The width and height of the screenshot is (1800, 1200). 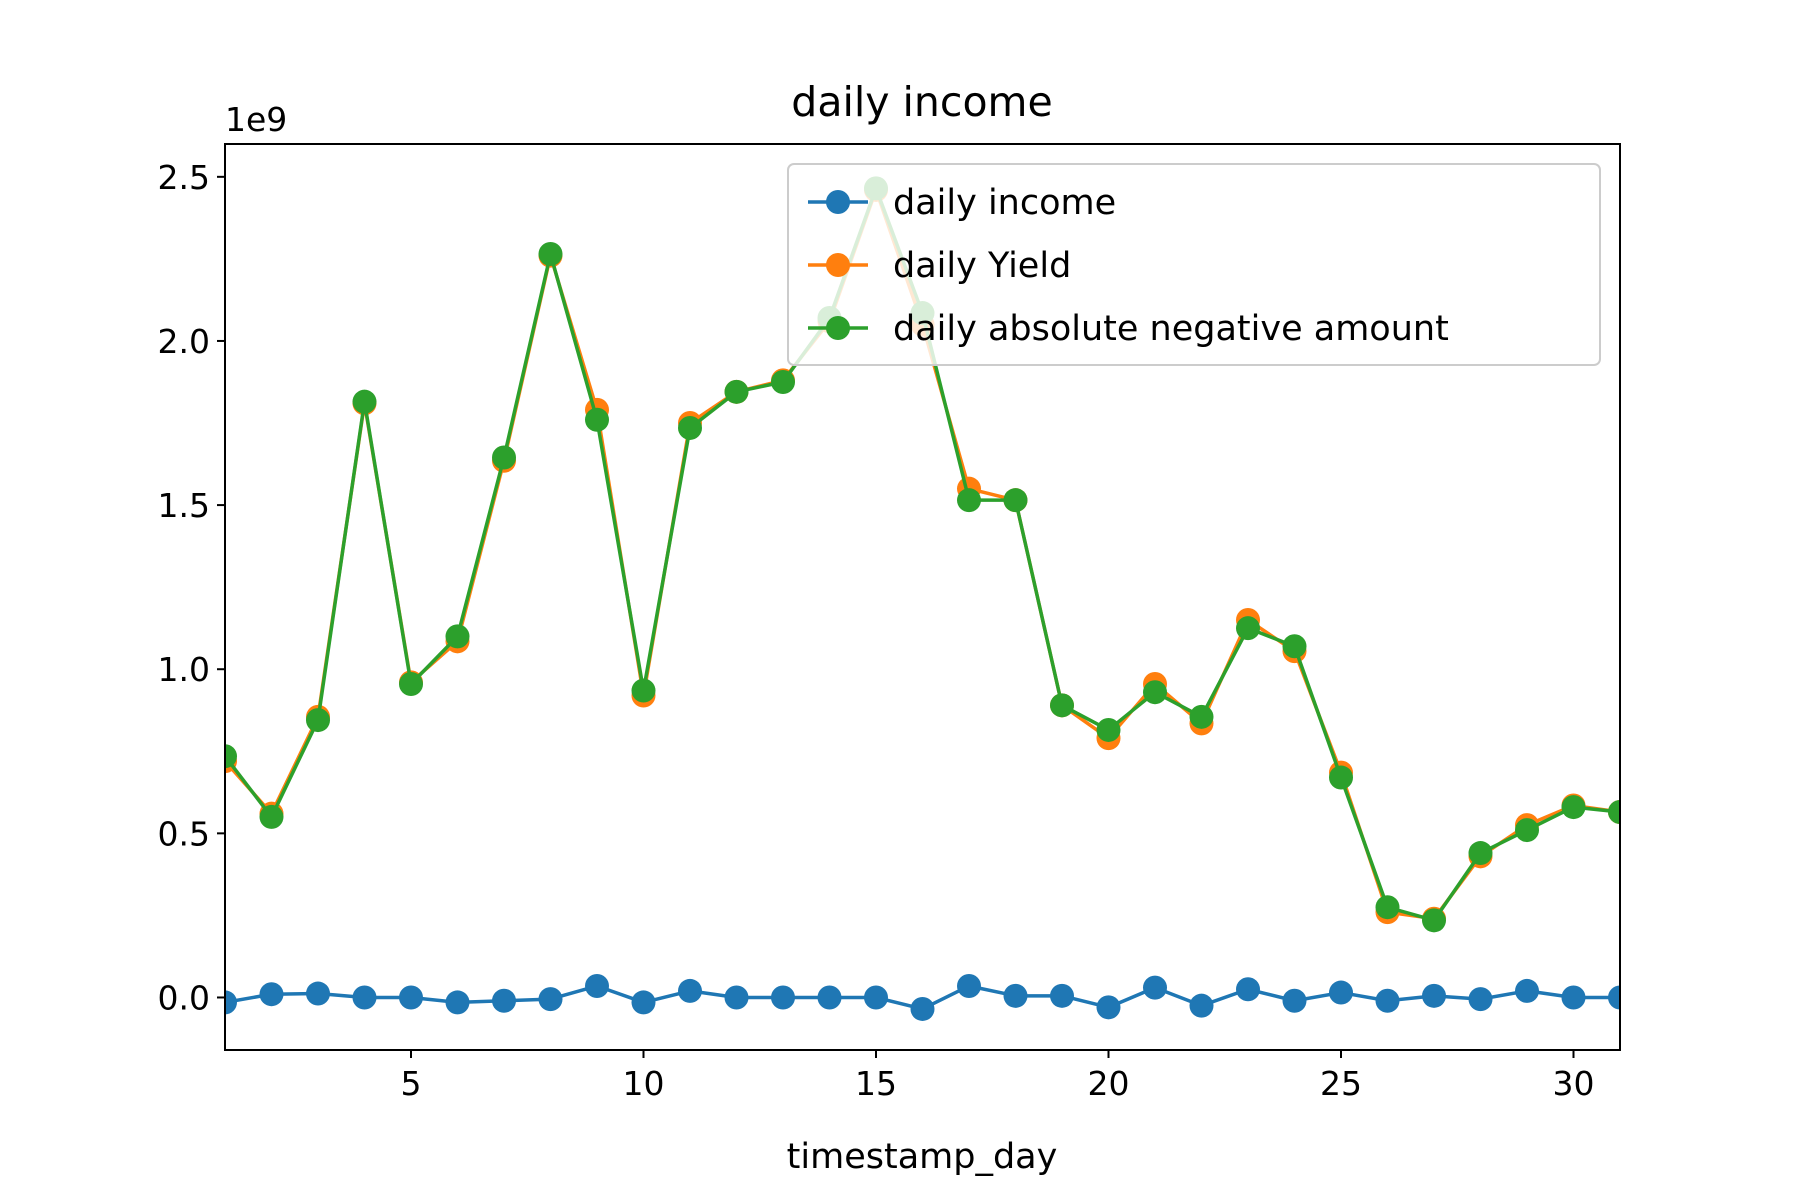 I want to click on y-tick-label: 1.5, so click(x=184, y=505).